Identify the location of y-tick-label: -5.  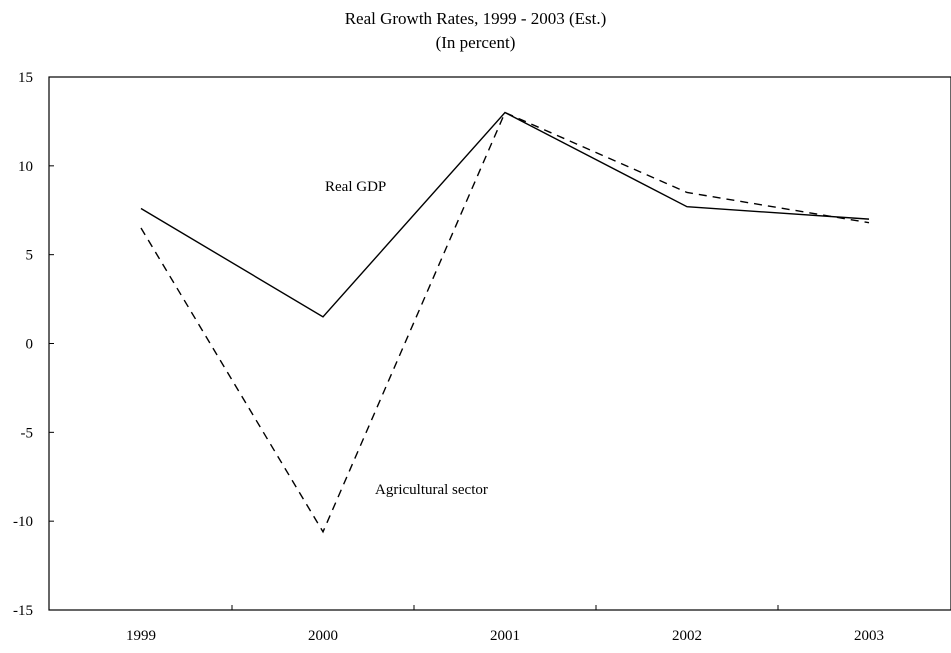
(27, 433).